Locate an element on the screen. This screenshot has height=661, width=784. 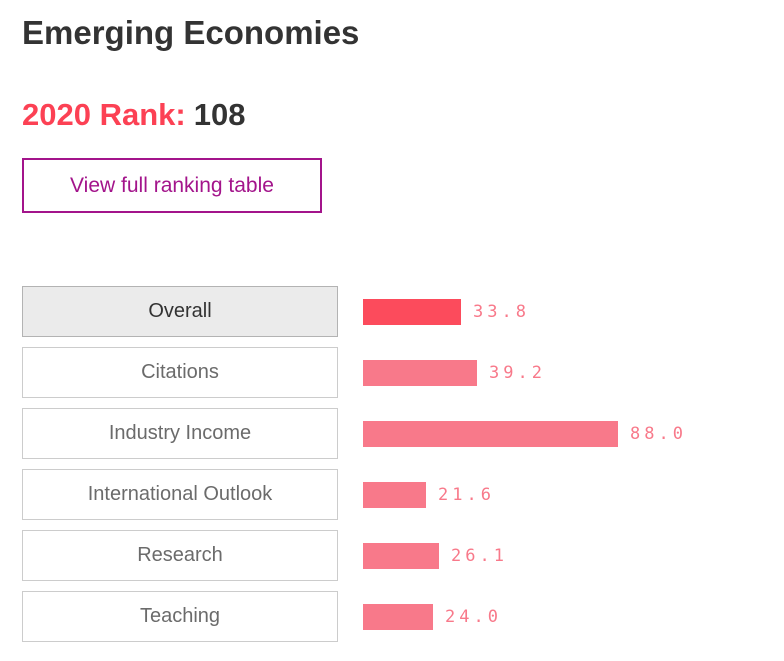
category-button-citations: Citations is located at coordinates (180, 372).